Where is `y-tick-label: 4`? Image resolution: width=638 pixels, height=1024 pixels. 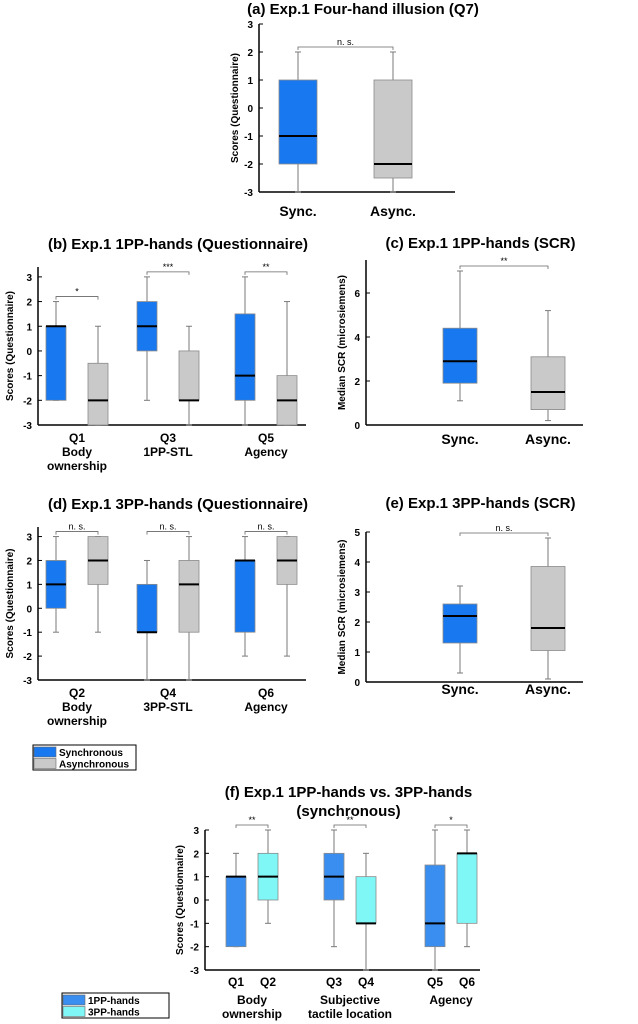
y-tick-label: 4 is located at coordinates (357, 338).